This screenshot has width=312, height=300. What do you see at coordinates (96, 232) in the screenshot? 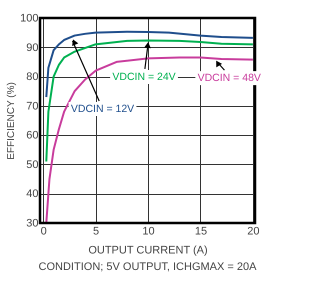
I see `x-tick-label: 5` at bounding box center [96, 232].